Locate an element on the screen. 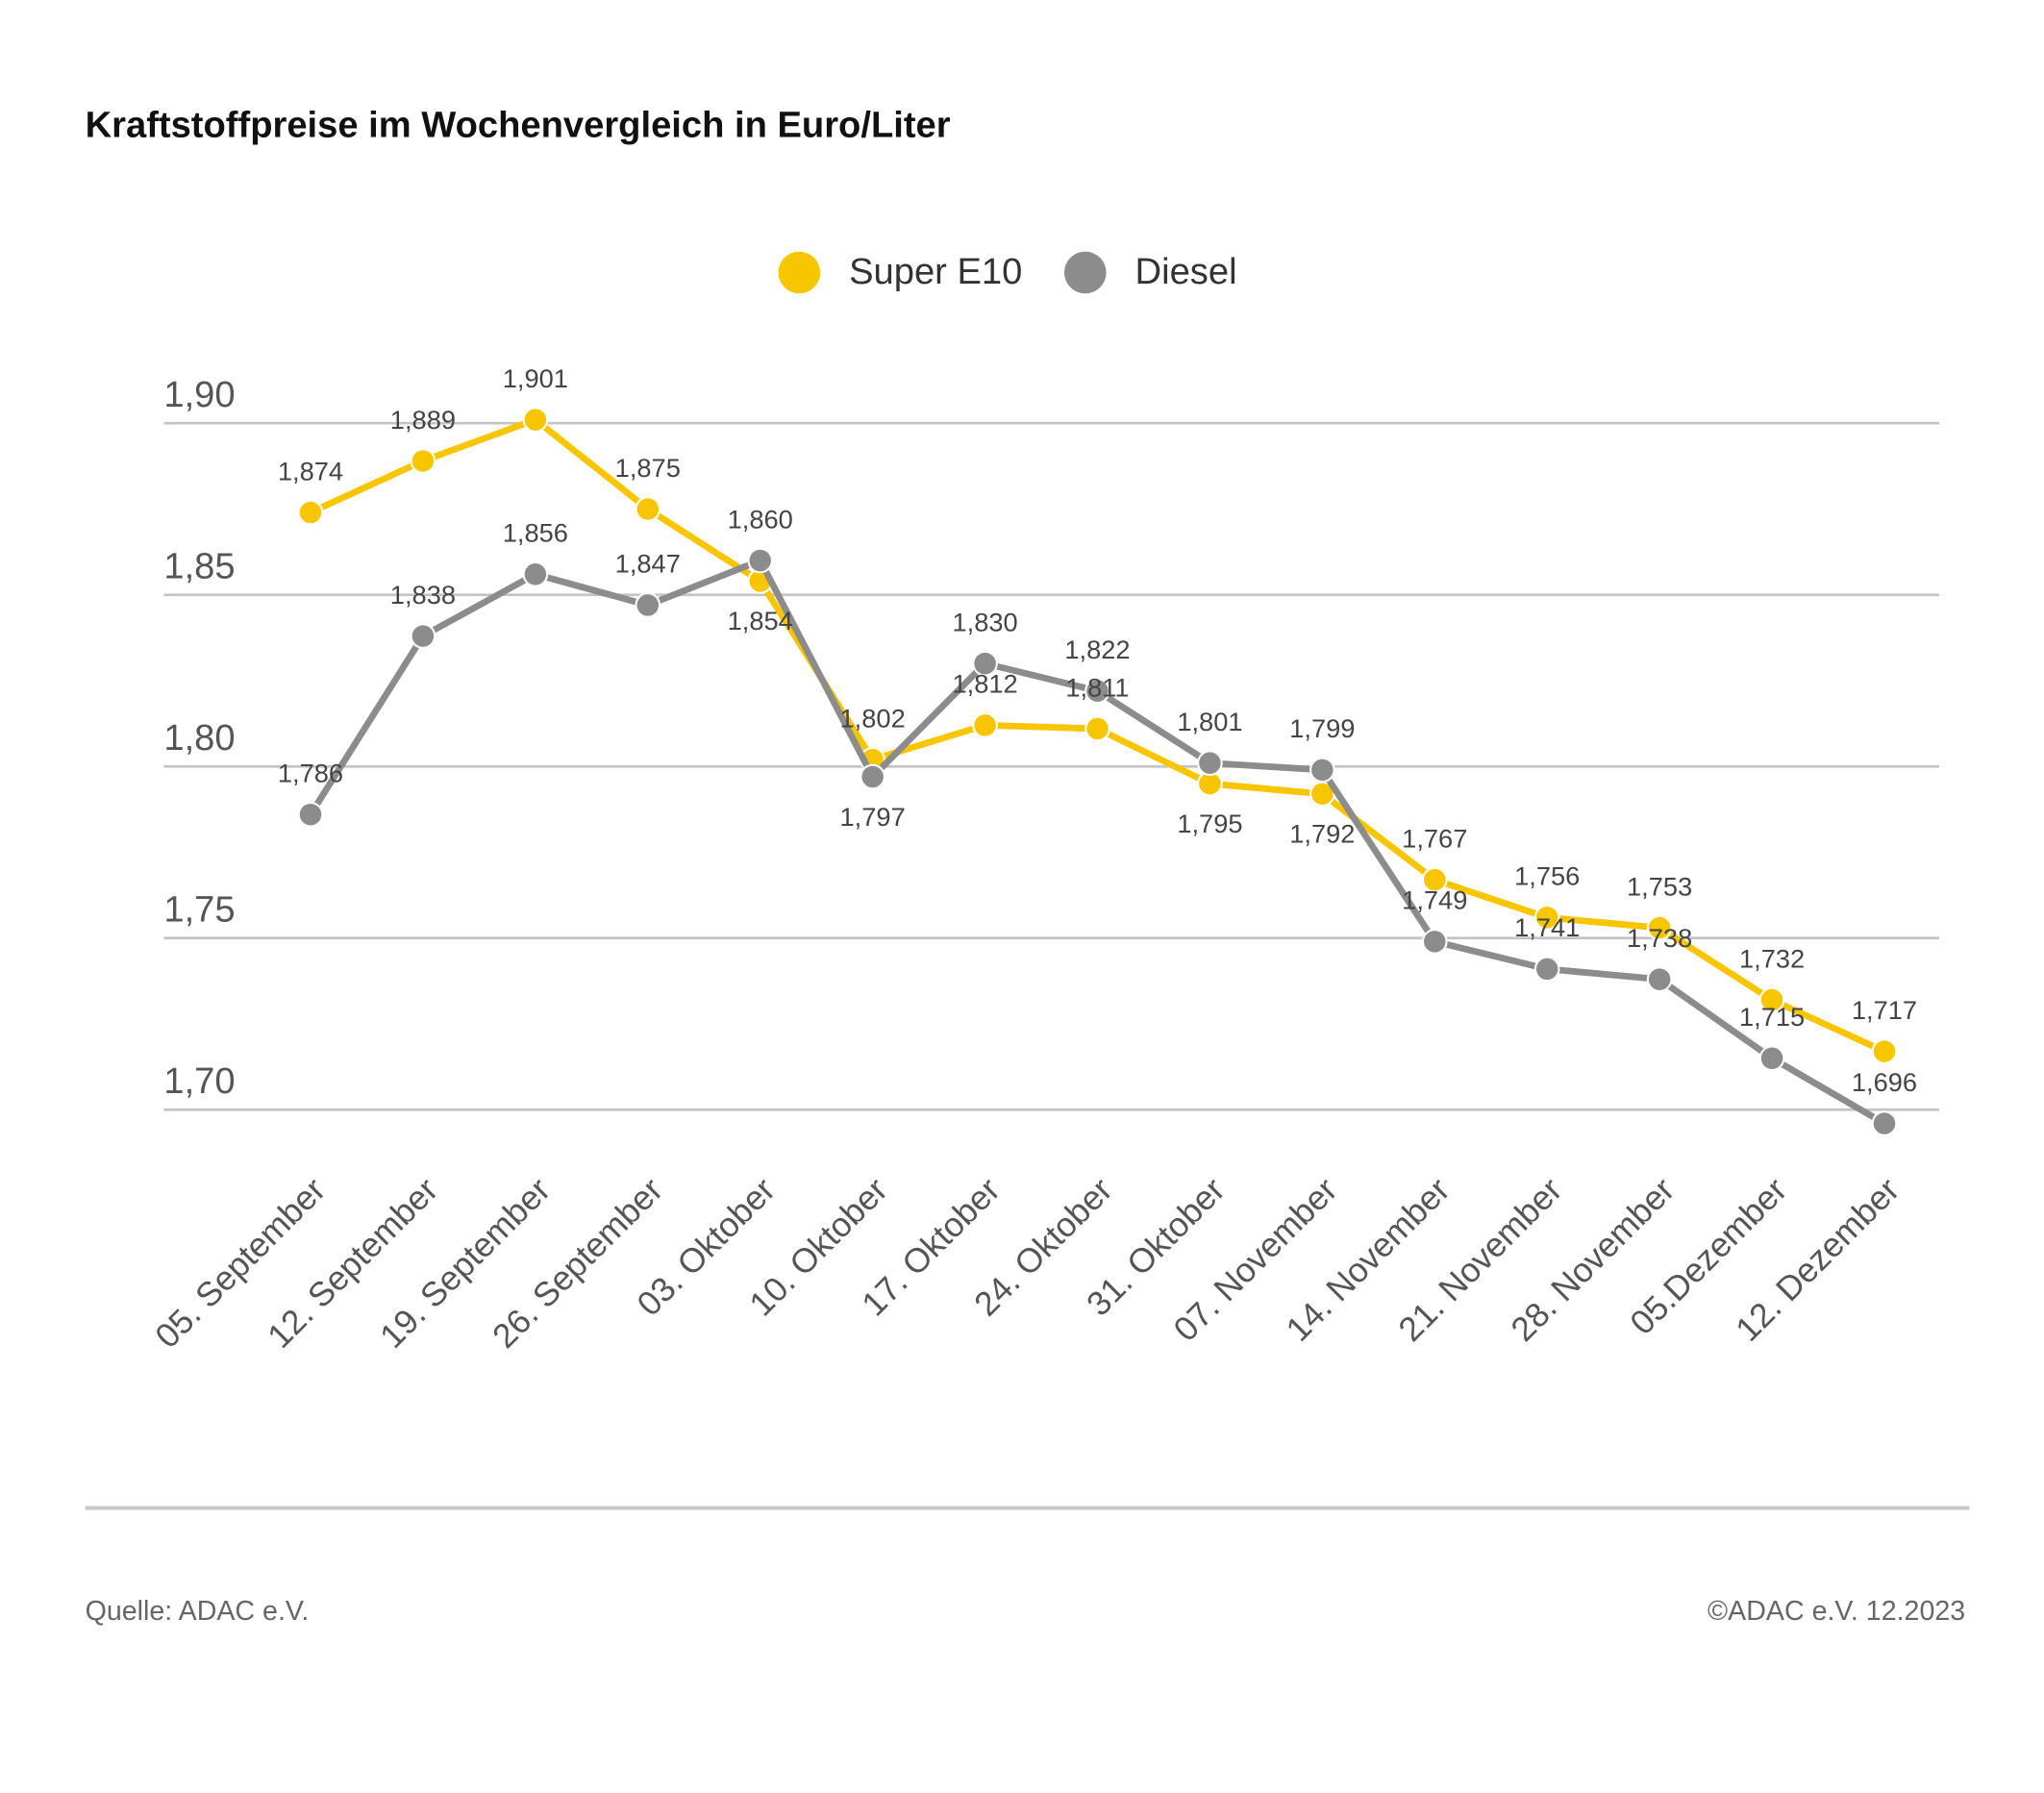 This screenshot has width=2044, height=1793. data-label: 1,847 is located at coordinates (648, 564).